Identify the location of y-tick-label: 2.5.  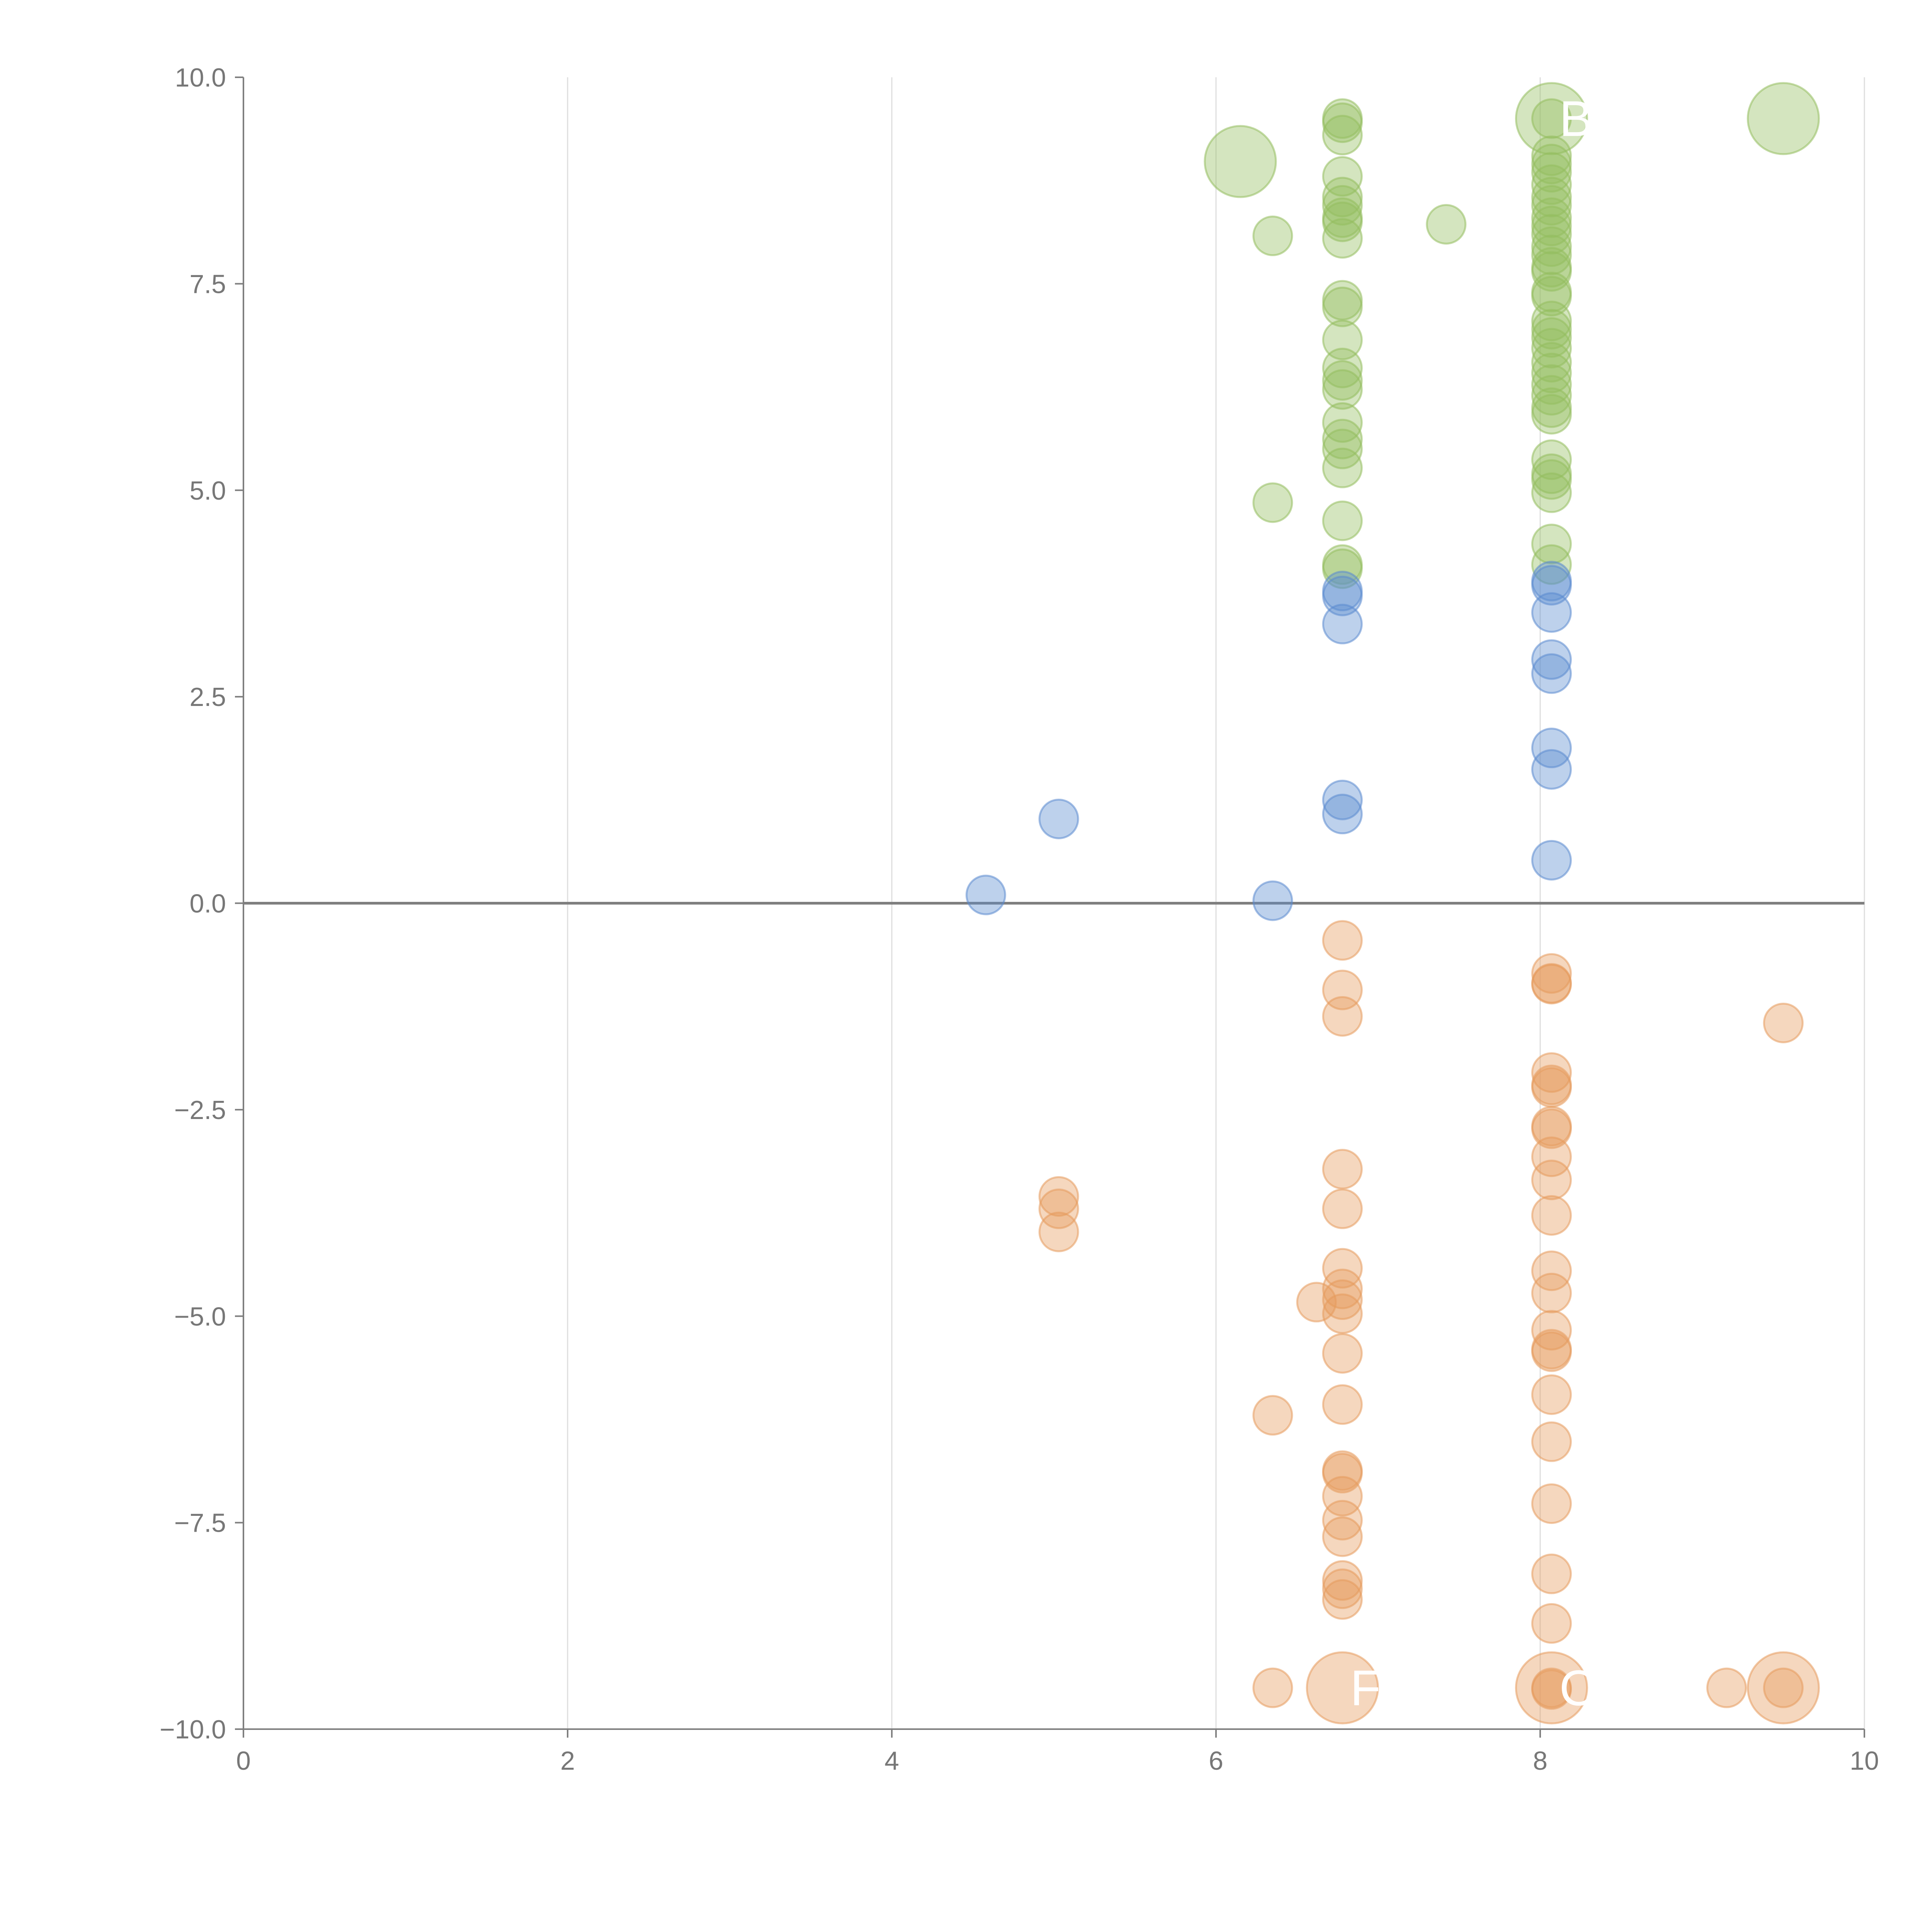
(207, 697).